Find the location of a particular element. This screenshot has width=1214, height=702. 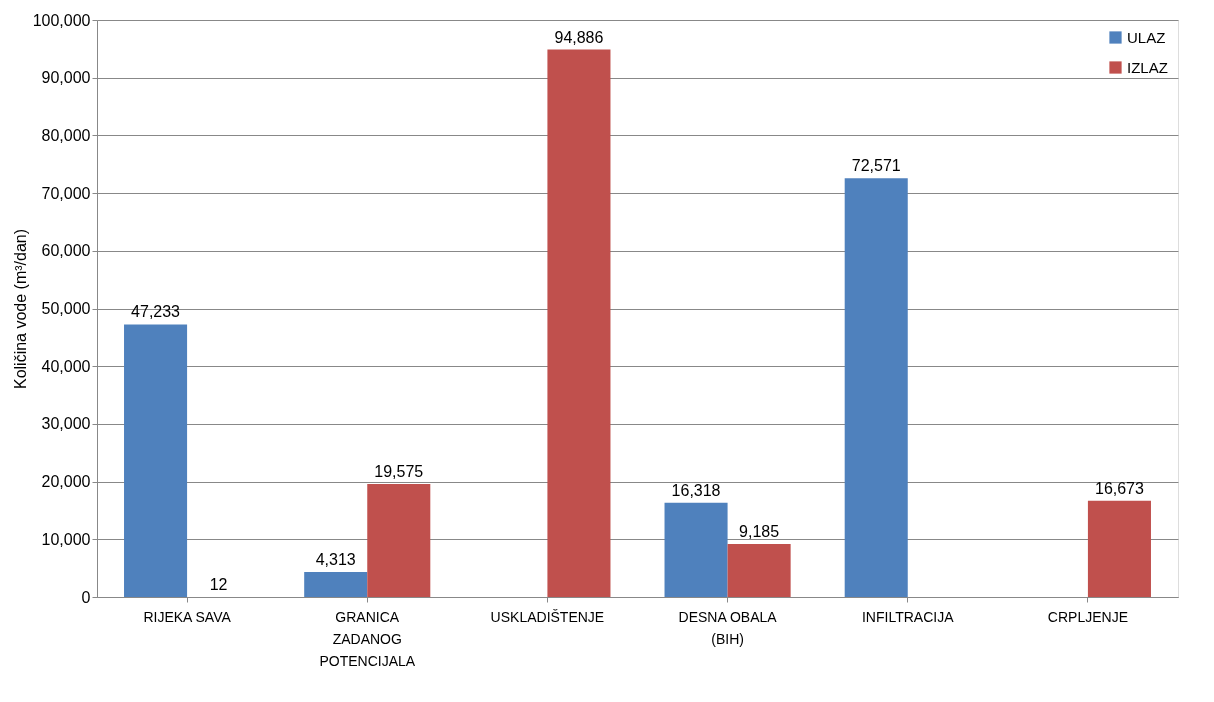

data-label: 47,233 is located at coordinates (156, 312).